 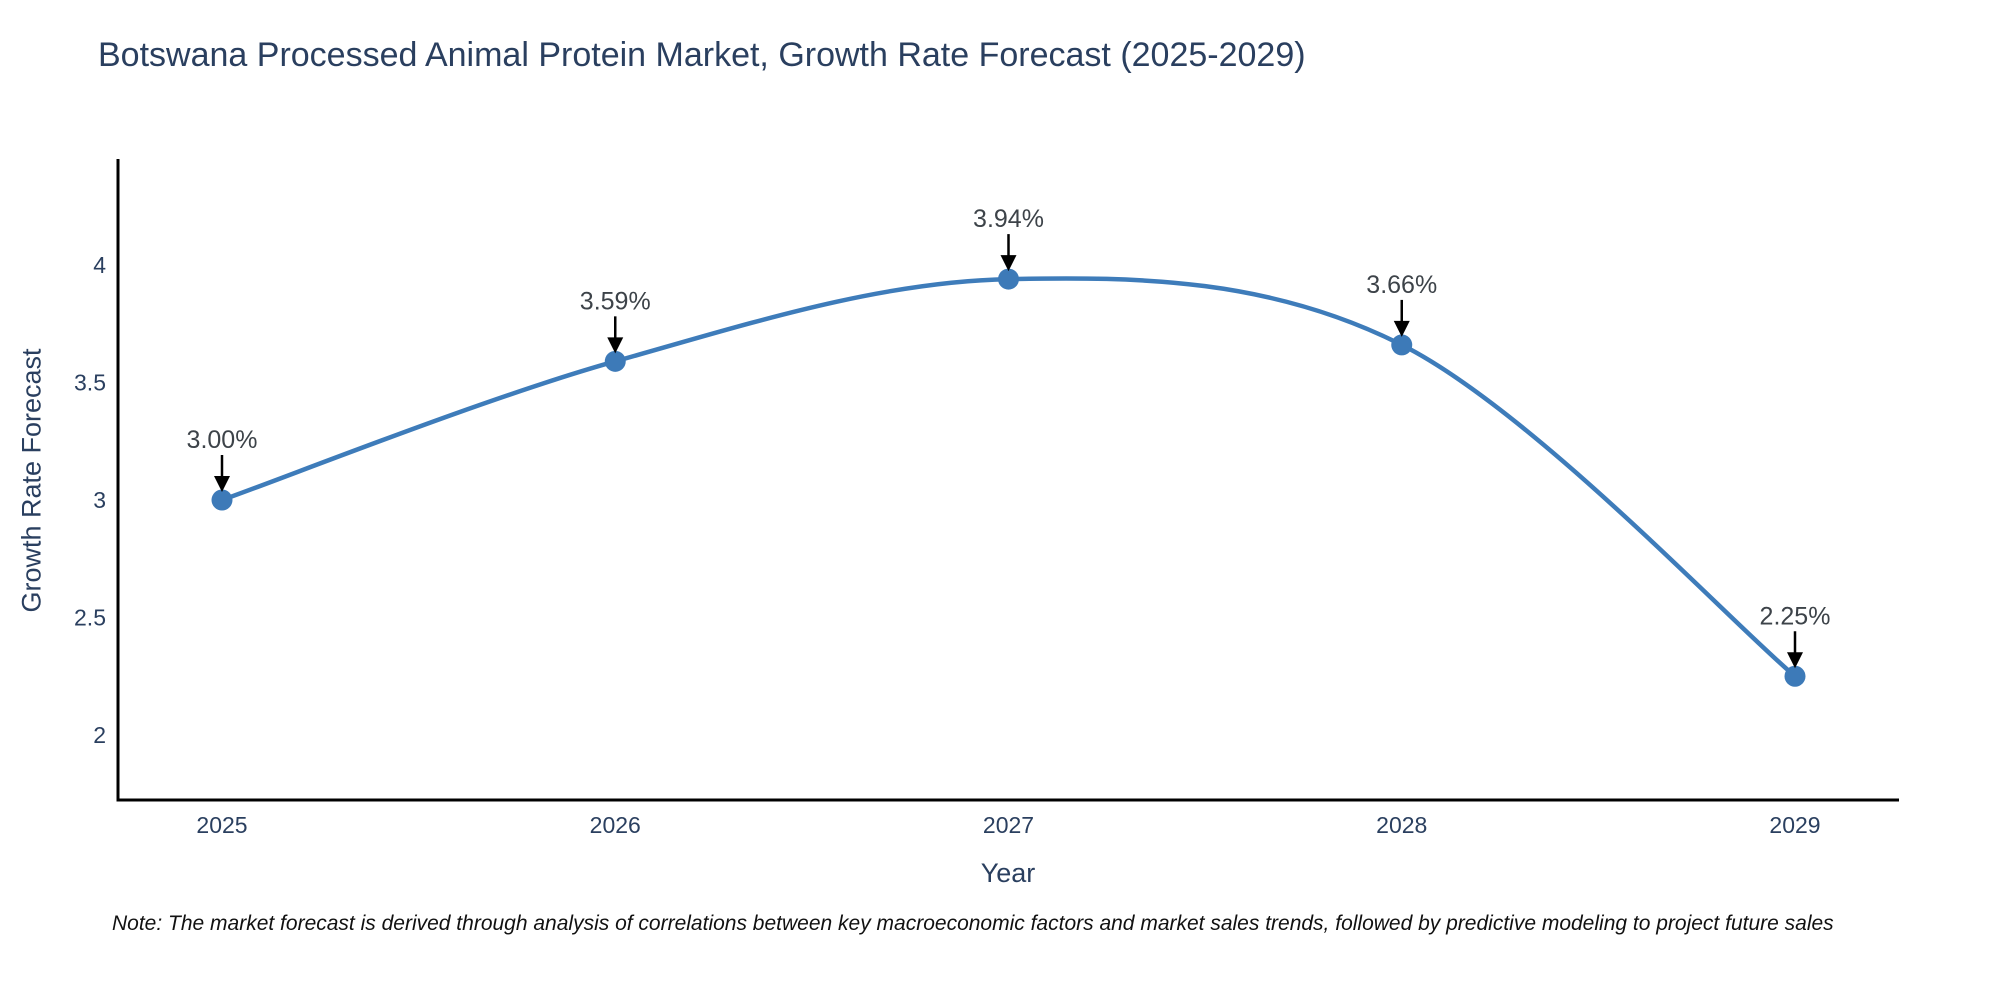 What do you see at coordinates (99, 735) in the screenshot?
I see `y-tick-label: 2` at bounding box center [99, 735].